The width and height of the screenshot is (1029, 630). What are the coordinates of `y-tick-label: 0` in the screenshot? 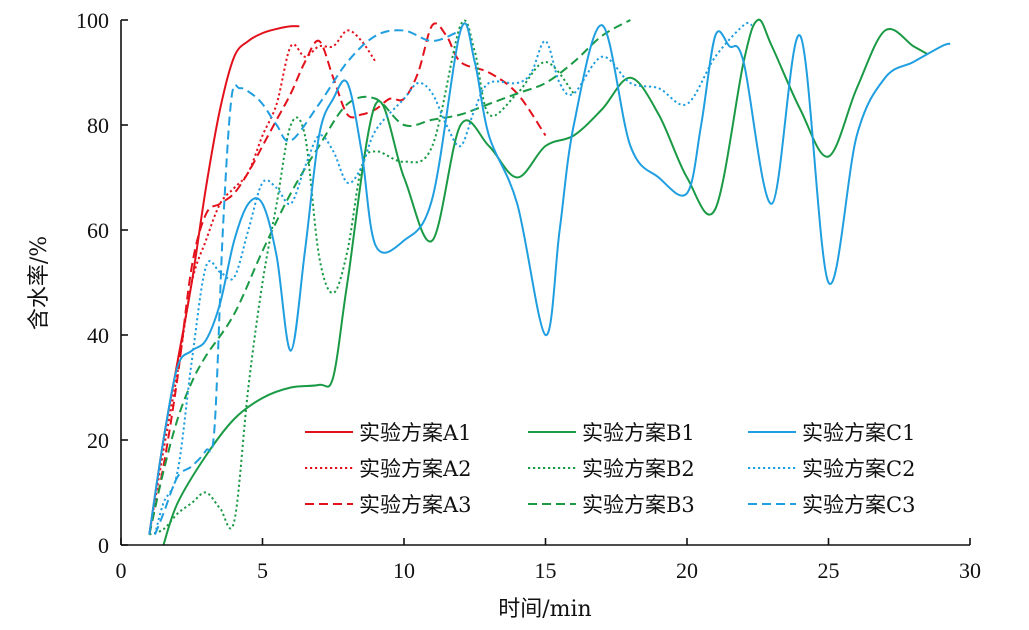 It's located at (103, 545).